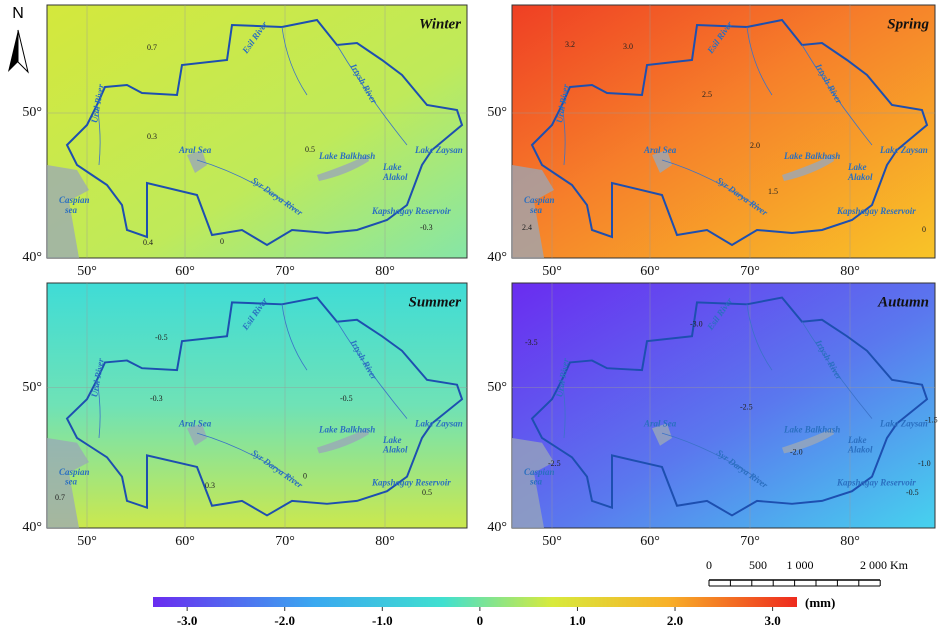 This screenshot has height=630, width=941. What do you see at coordinates (931, 419) in the screenshot?
I see `contour-label: -1.5` at bounding box center [931, 419].